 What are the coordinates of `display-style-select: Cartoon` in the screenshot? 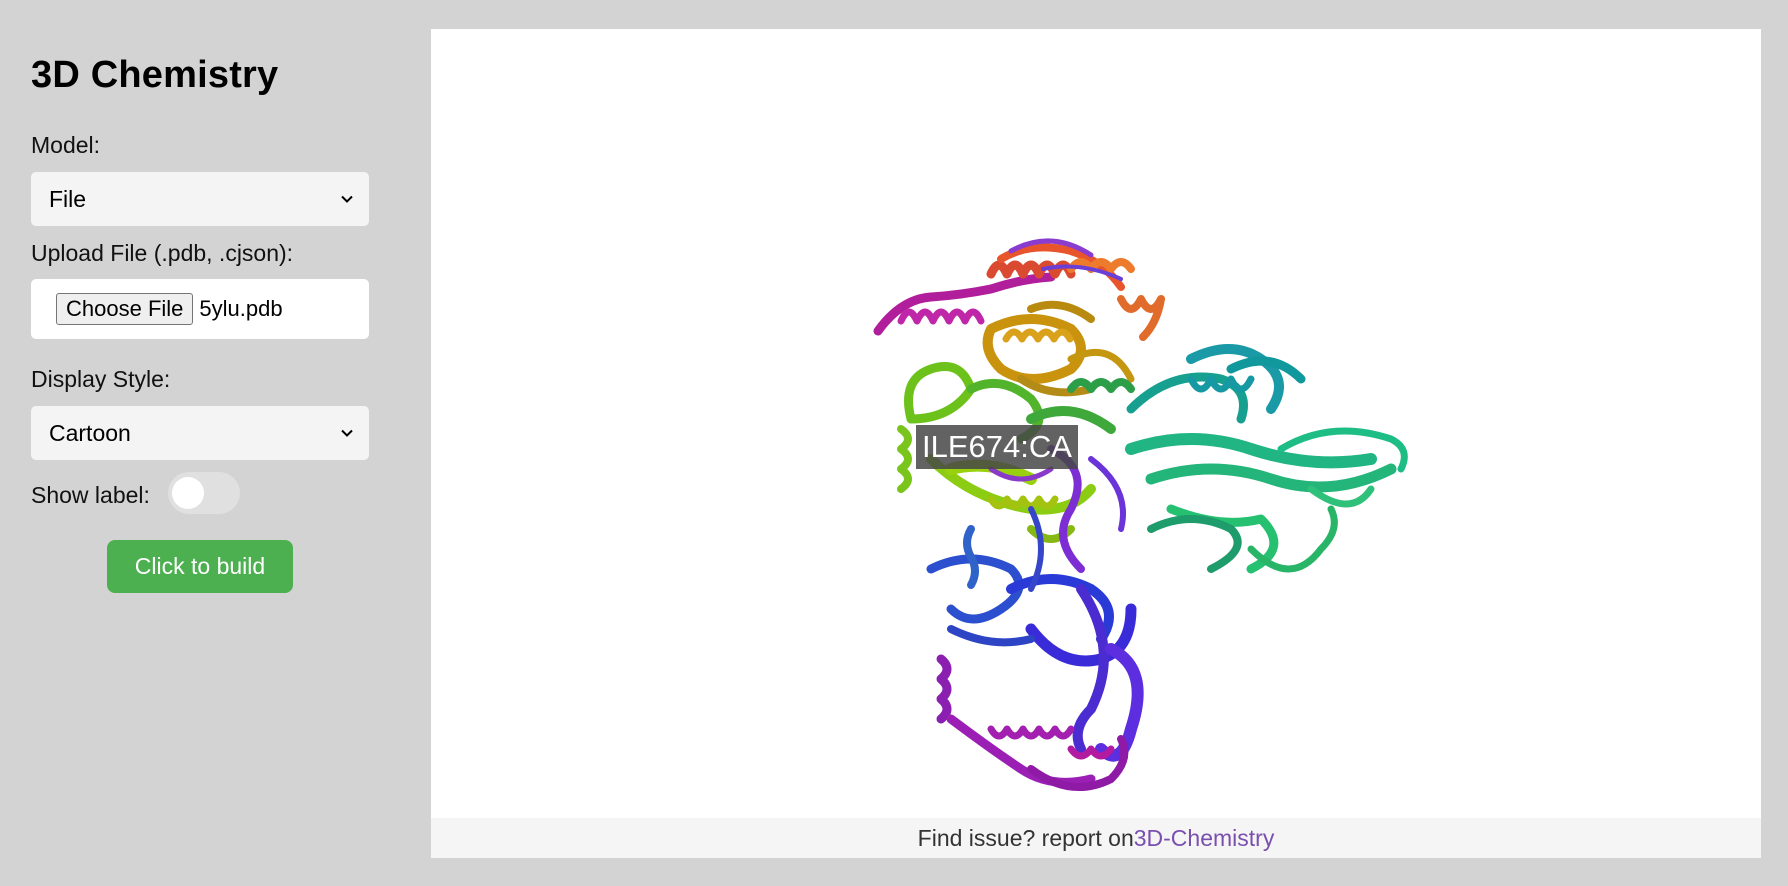 It's located at (200, 433).